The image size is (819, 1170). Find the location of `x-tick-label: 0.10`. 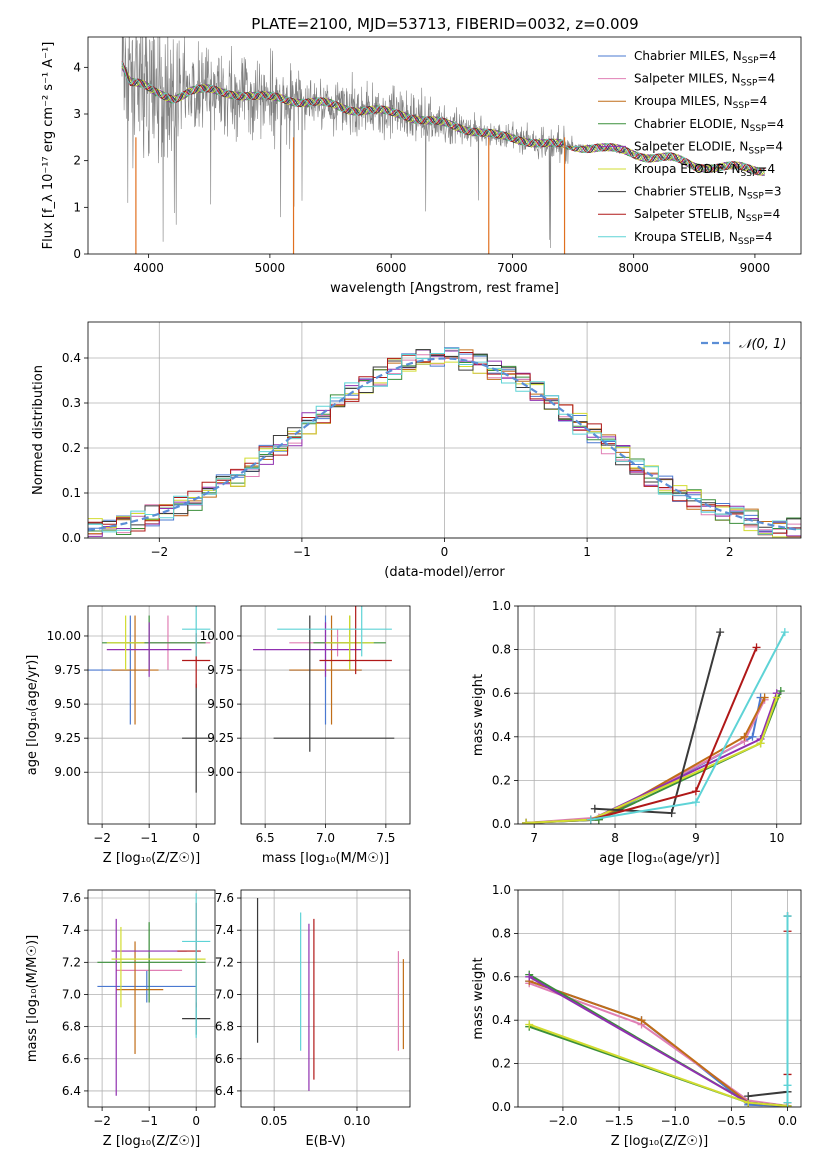

x-tick-label: 0.10 is located at coordinates (357, 1121).